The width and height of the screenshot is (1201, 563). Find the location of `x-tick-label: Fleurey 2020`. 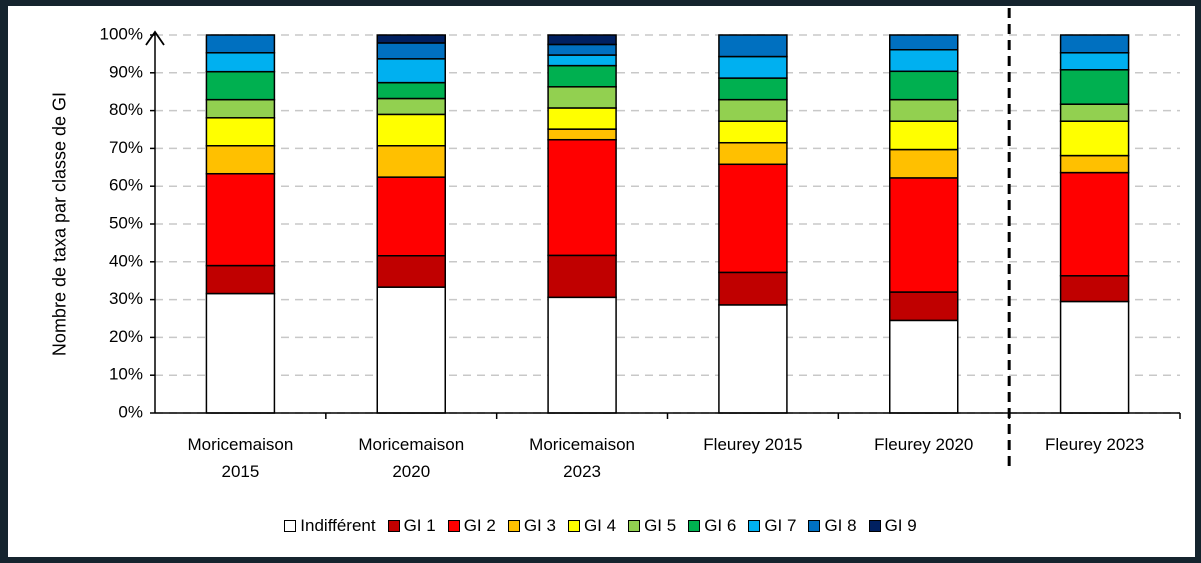

x-tick-label: Fleurey 2020 is located at coordinates (924, 444).